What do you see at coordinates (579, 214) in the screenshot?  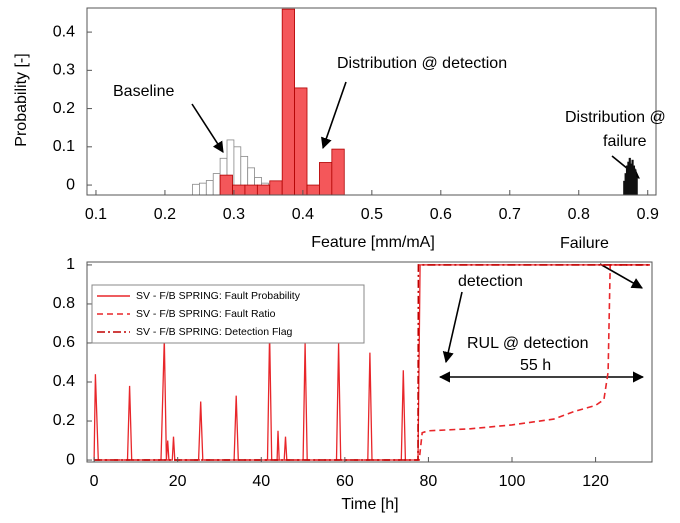 I see `x-tick-label: 0.8` at bounding box center [579, 214].